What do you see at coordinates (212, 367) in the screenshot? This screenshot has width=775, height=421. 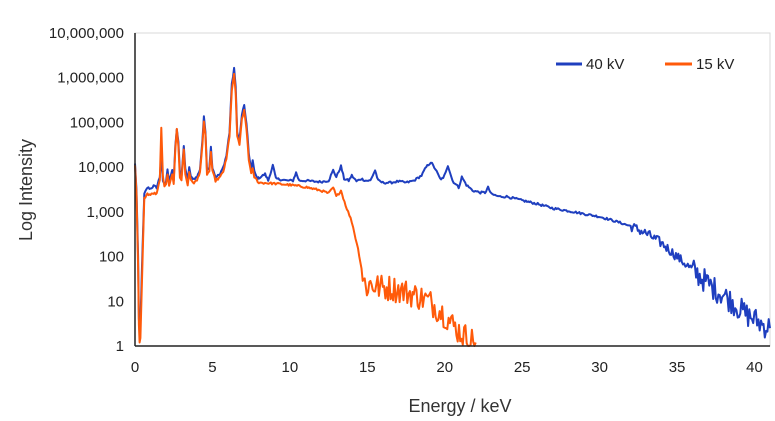 I see `x-tick-label: 5` at bounding box center [212, 367].